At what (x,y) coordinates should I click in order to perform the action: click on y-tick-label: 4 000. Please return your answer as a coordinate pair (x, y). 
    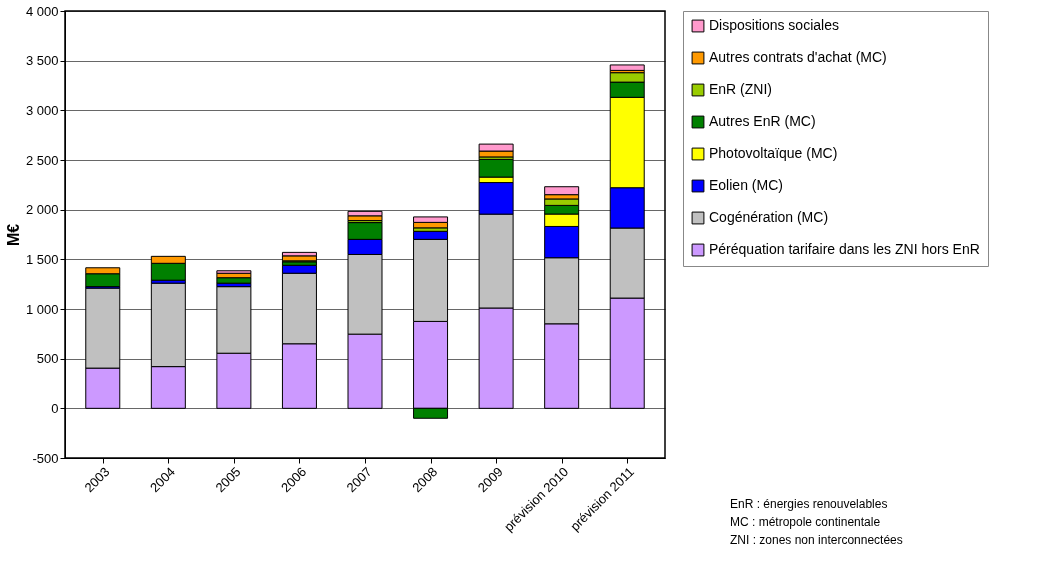
    Looking at the image, I should click on (42, 11).